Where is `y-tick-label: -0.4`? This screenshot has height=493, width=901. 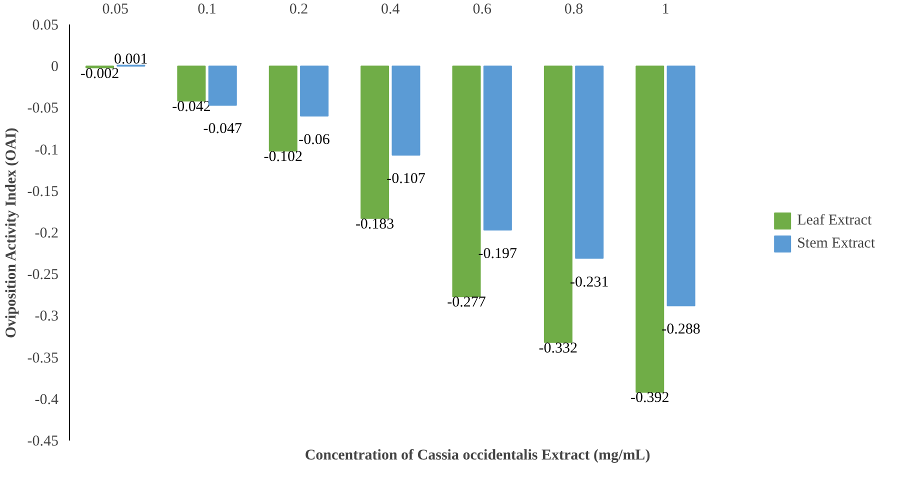
y-tick-label: -0.4 is located at coordinates (46, 400).